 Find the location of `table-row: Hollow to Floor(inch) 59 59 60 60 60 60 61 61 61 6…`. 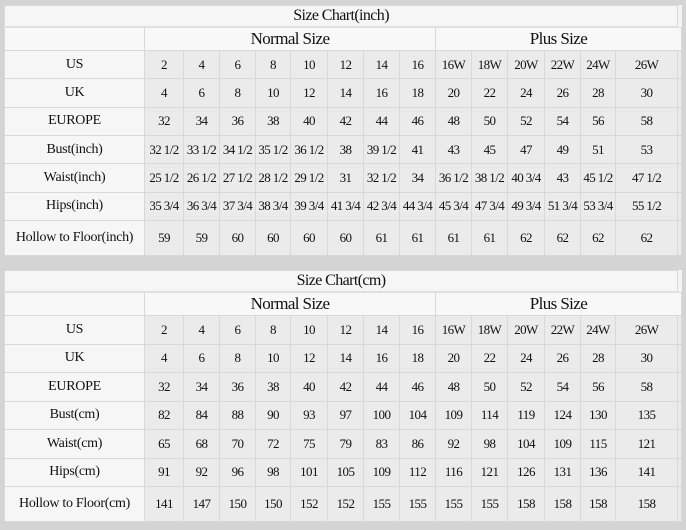

table-row: Hollow to Floor(inch) 59 59 60 60 60 60 61 61 61 6… is located at coordinates (343, 238).